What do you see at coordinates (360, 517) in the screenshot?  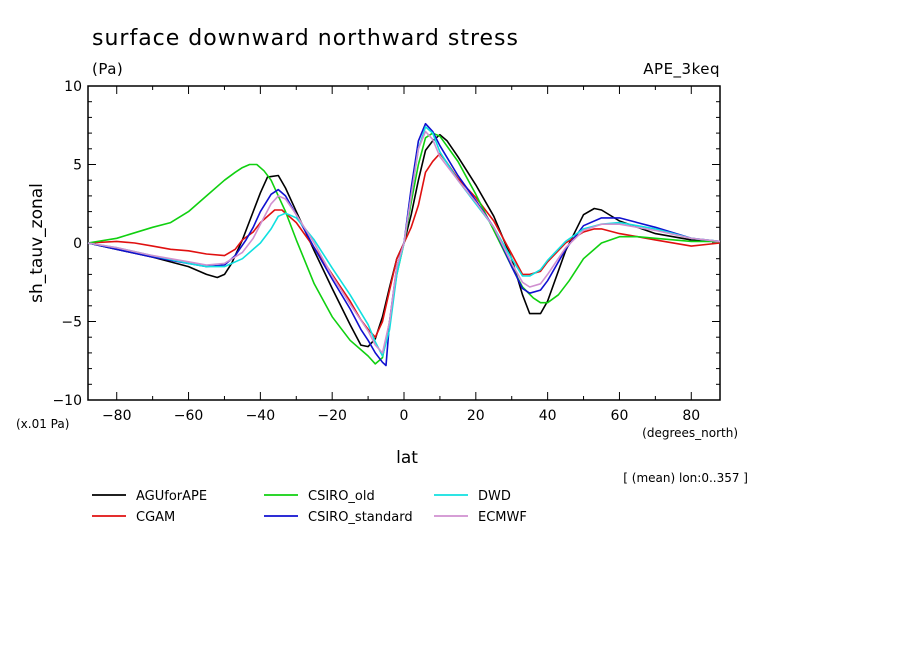 I see `legend-label: CSIRO_standard` at bounding box center [360, 517].